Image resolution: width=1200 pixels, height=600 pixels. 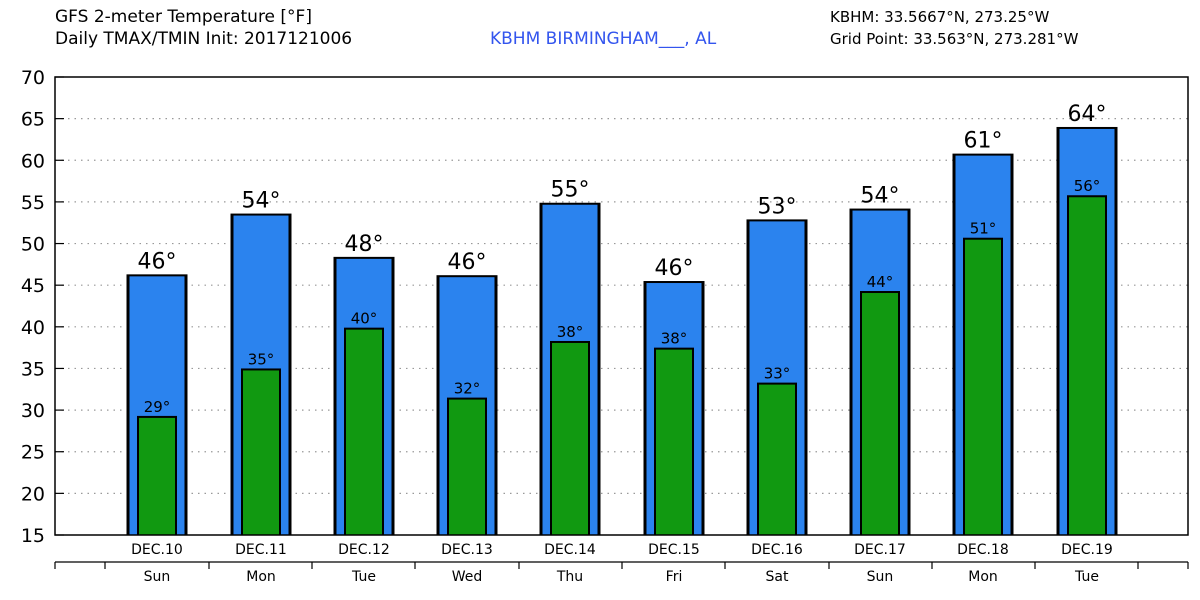 What do you see at coordinates (569, 577) in the screenshot?
I see `x-tick-label-day: Thu` at bounding box center [569, 577].